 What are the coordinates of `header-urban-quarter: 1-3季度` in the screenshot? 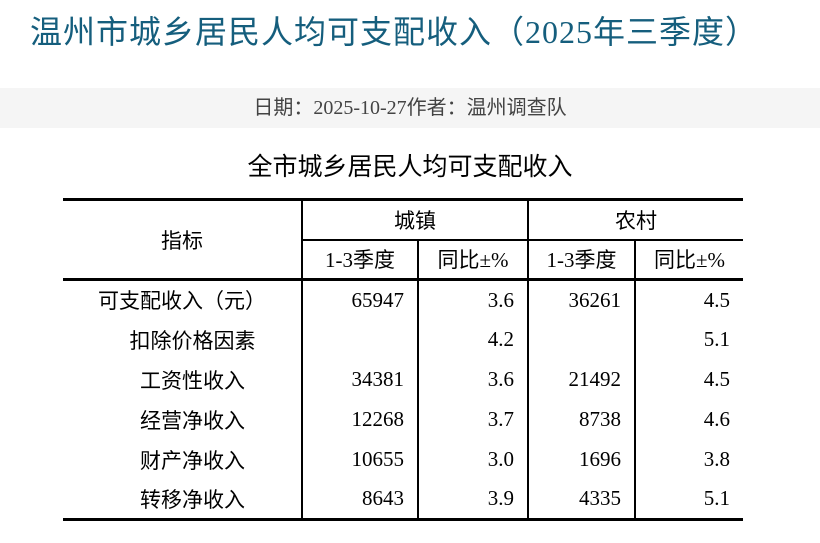 It's located at (359, 260).